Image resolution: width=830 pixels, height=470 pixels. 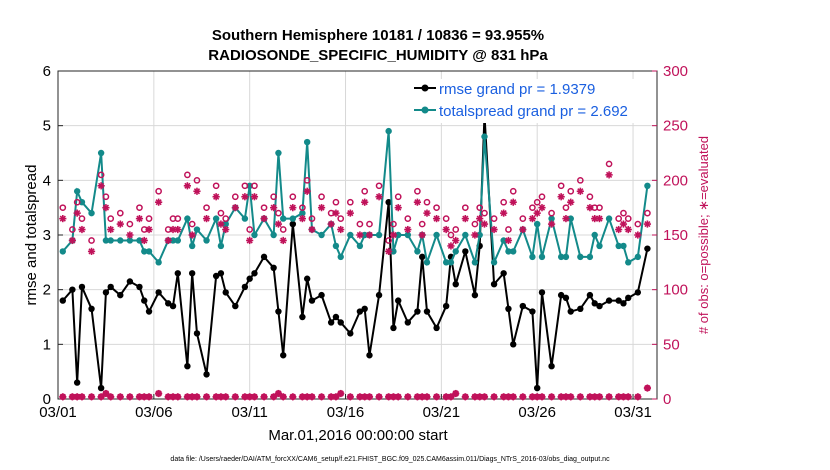 What do you see at coordinates (47, 399) in the screenshot?
I see `y-tick-label: 0` at bounding box center [47, 399].